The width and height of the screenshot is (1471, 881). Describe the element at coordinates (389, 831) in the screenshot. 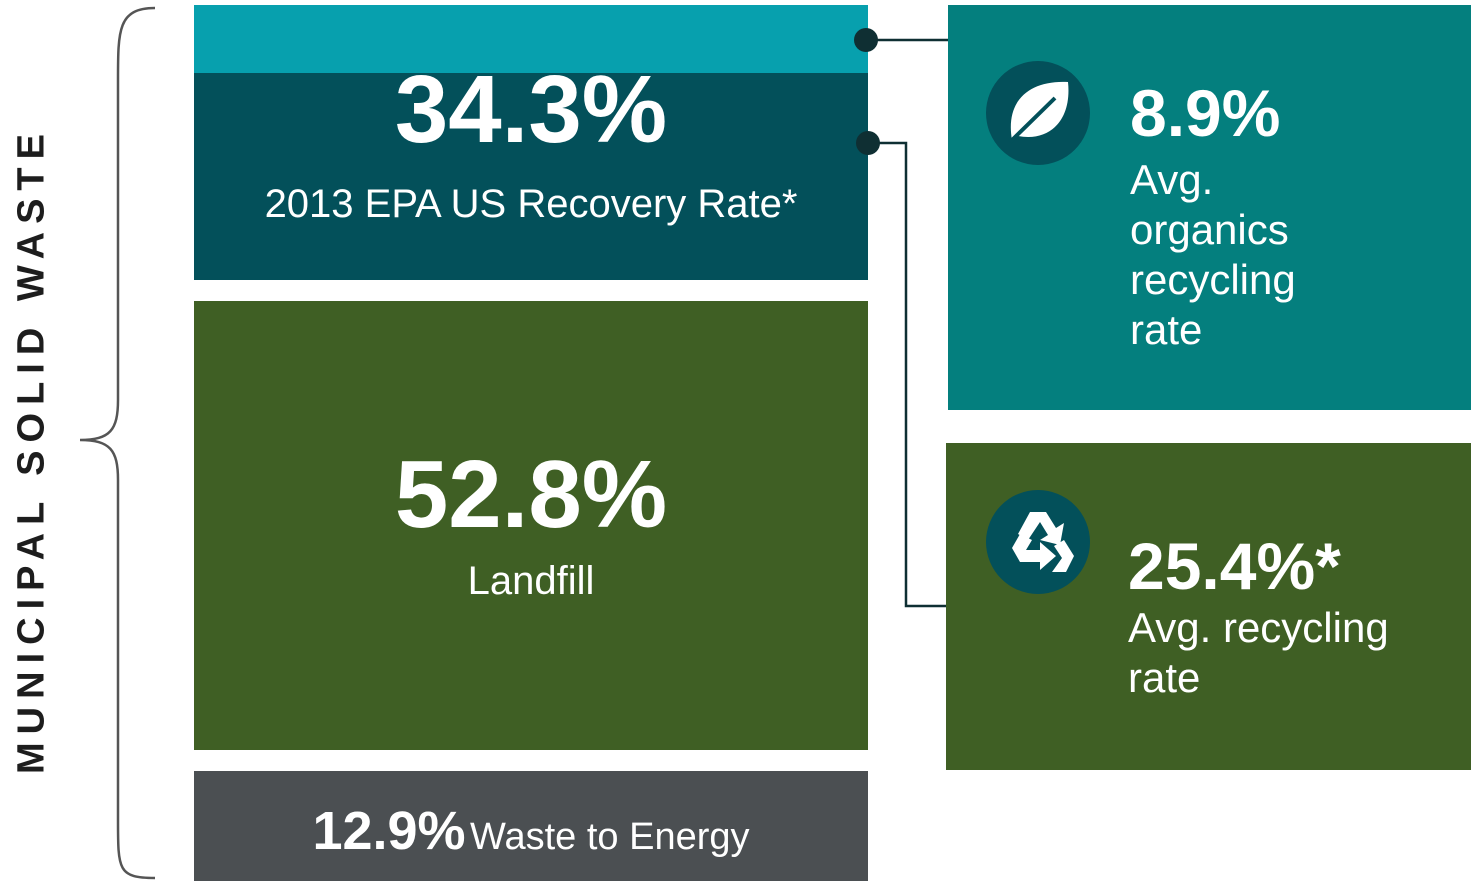

I see `energy-value: 12.9%` at that location.